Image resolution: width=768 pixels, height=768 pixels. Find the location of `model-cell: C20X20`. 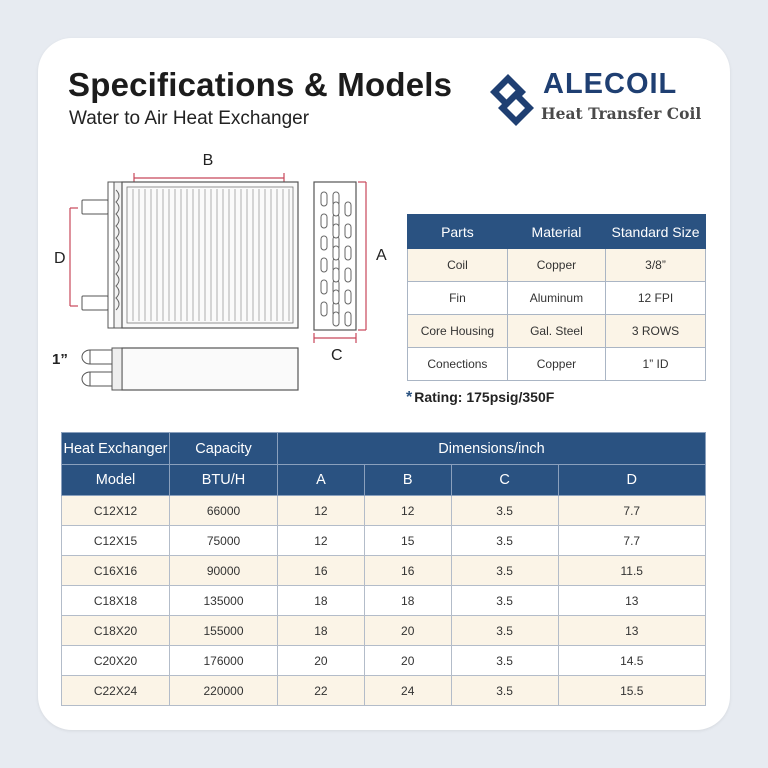

model-cell: C20X20 is located at coordinates (115, 660).